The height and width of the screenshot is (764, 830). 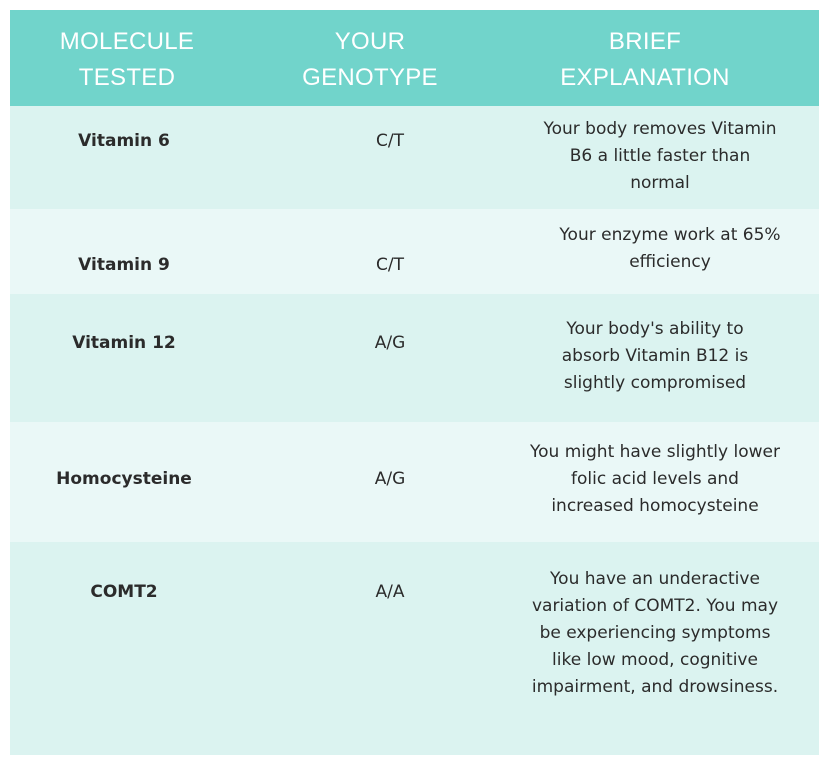 What do you see at coordinates (124, 479) in the screenshot?
I see `molecule-cell: Homocysteine` at bounding box center [124, 479].